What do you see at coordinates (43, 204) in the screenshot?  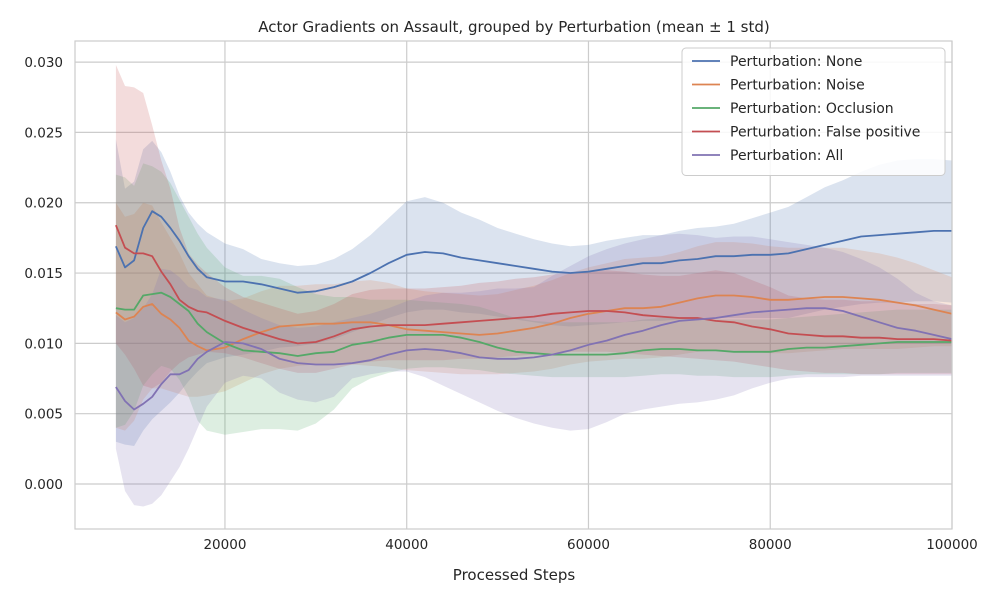 I see `y-tick-label: 0.020` at bounding box center [43, 204].